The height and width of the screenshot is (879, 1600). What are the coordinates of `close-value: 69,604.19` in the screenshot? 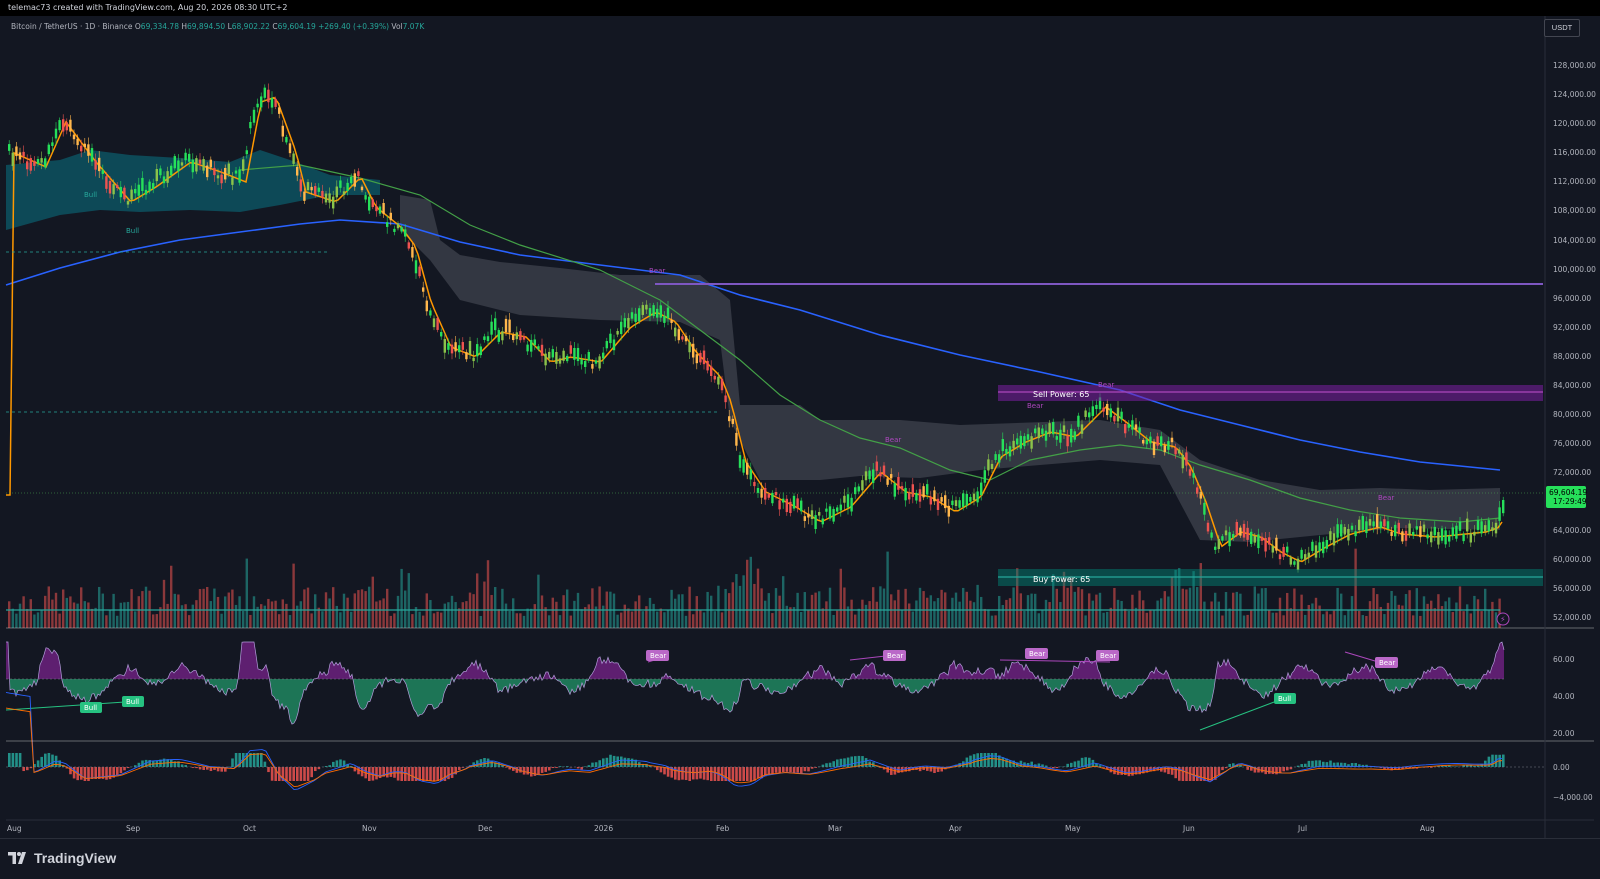 It's located at (297, 26).